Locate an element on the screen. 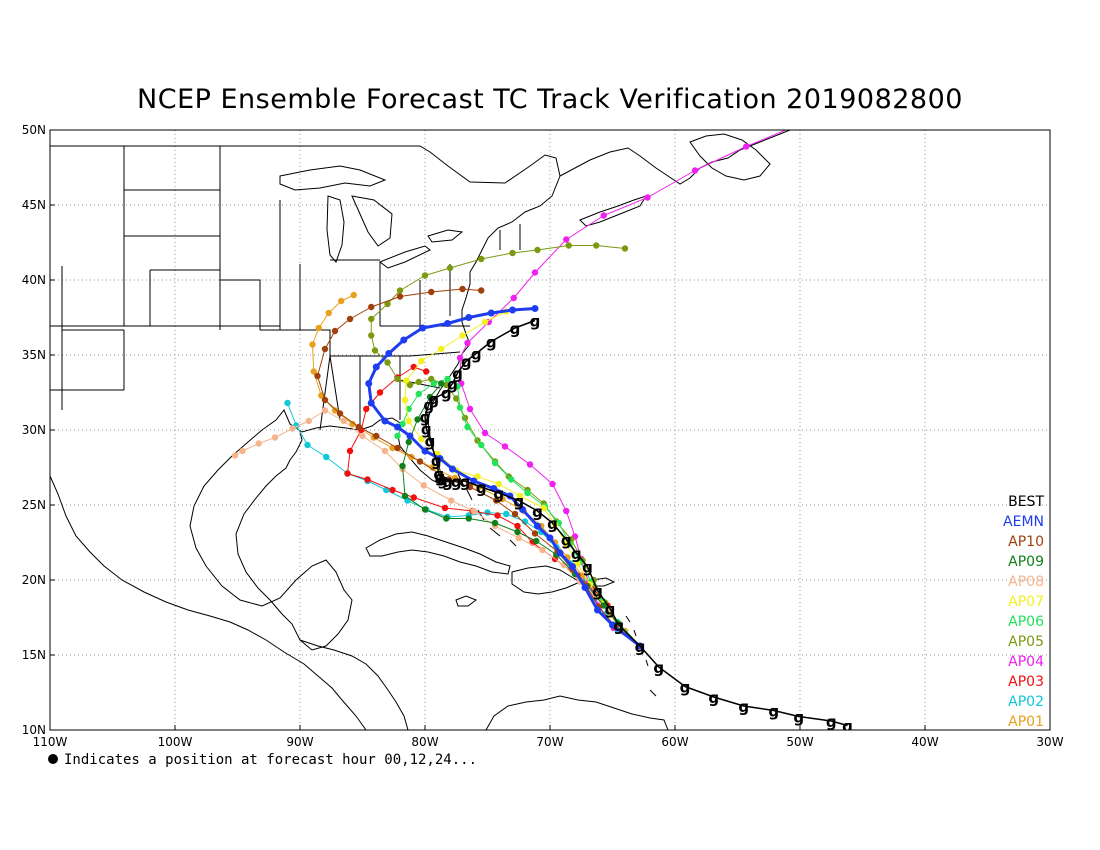 The image size is (1100, 850). x-tick-label: 70W is located at coordinates (549, 742).